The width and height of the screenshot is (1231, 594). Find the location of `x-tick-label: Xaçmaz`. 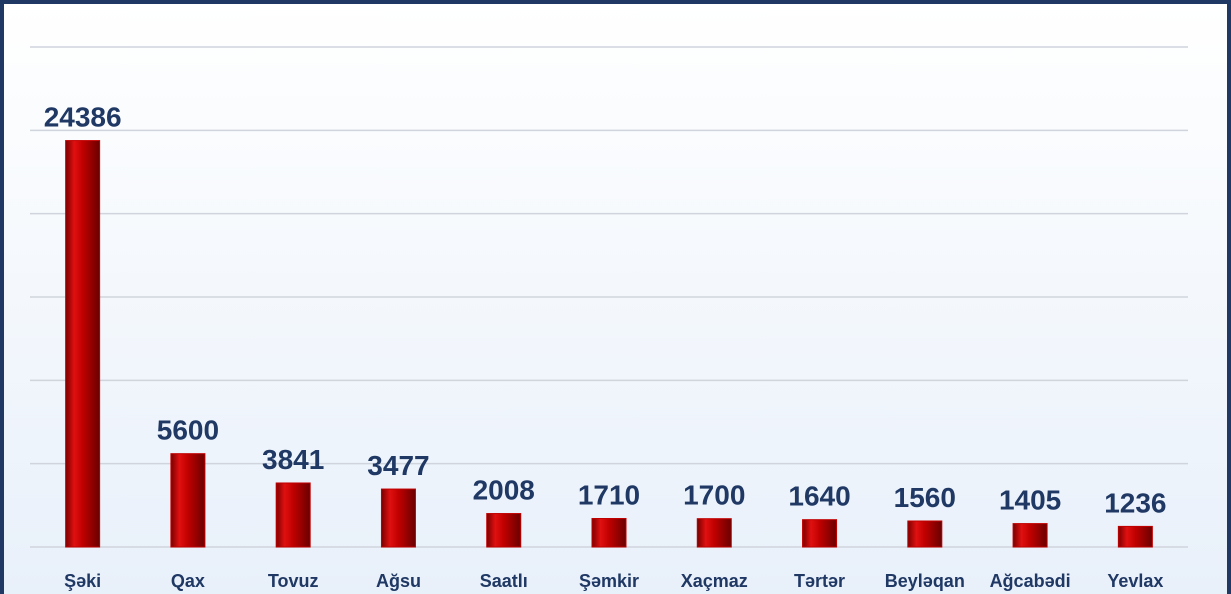

x-tick-label: Xaçmaz is located at coordinates (714, 581).